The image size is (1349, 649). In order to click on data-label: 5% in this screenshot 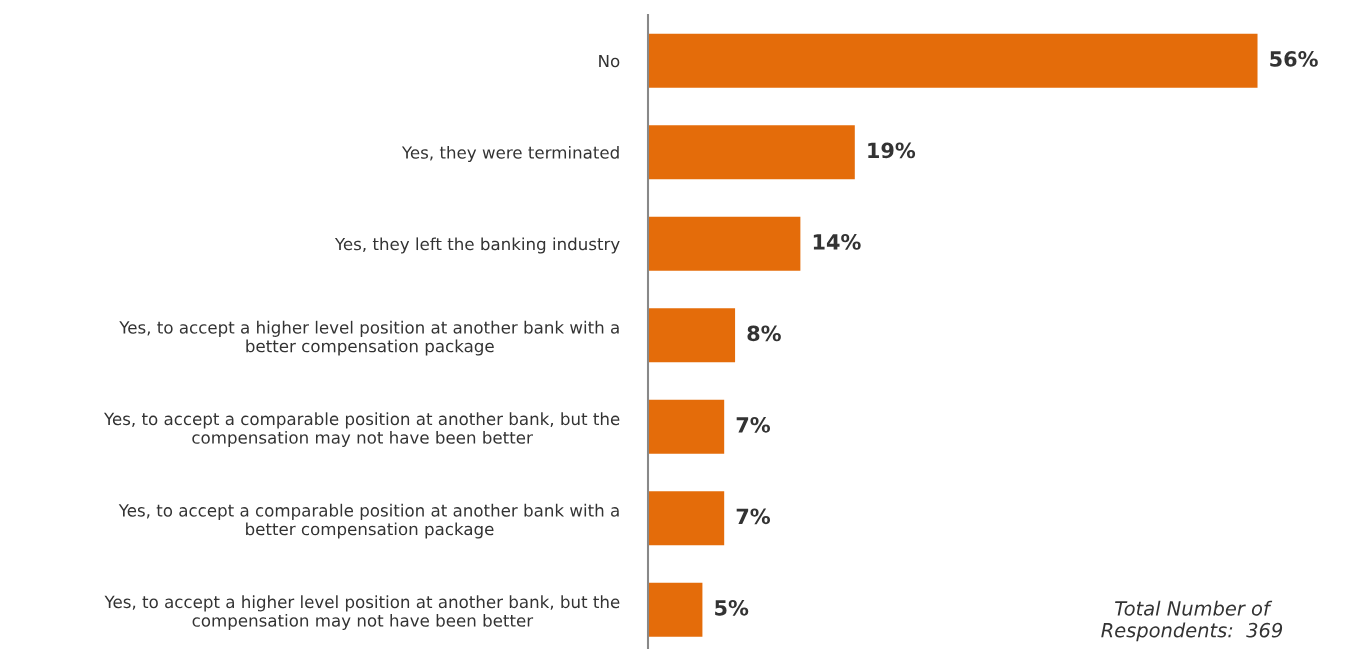, I will do `click(732, 607)`.